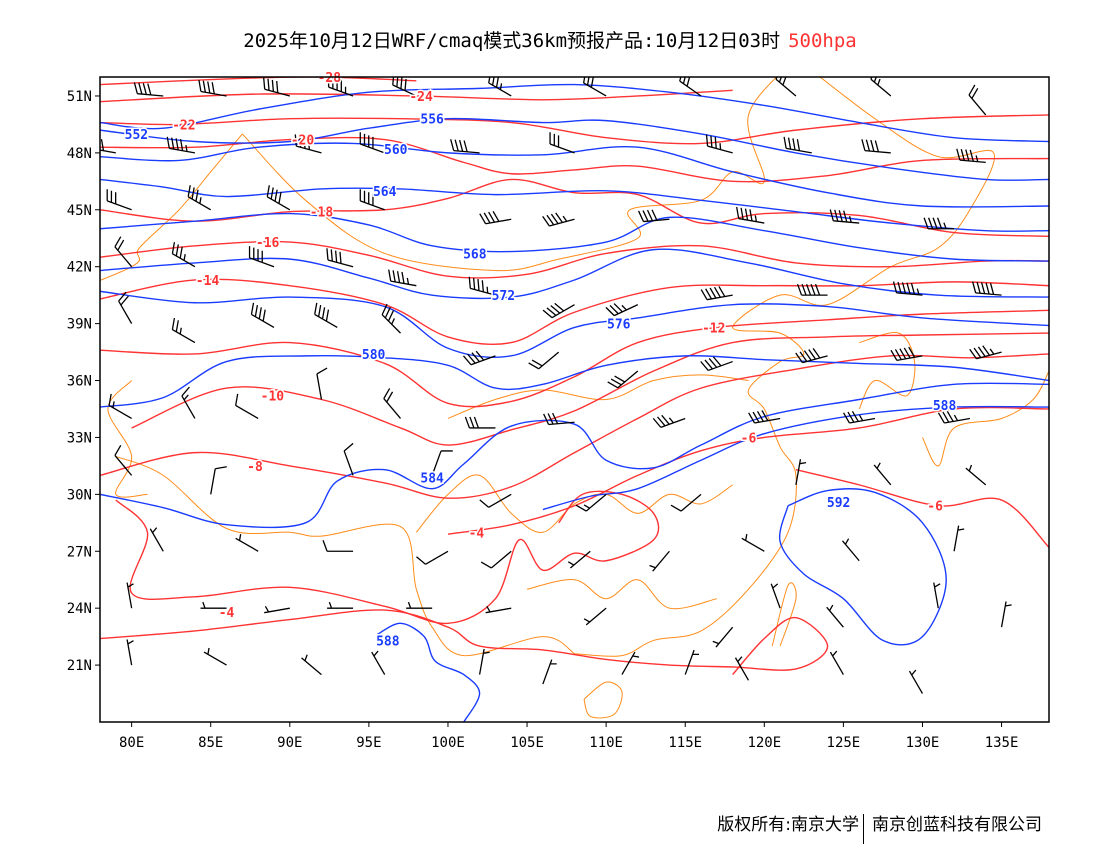 The image size is (1100, 850). I want to click on y-tick-label: 51N, so click(79, 97).